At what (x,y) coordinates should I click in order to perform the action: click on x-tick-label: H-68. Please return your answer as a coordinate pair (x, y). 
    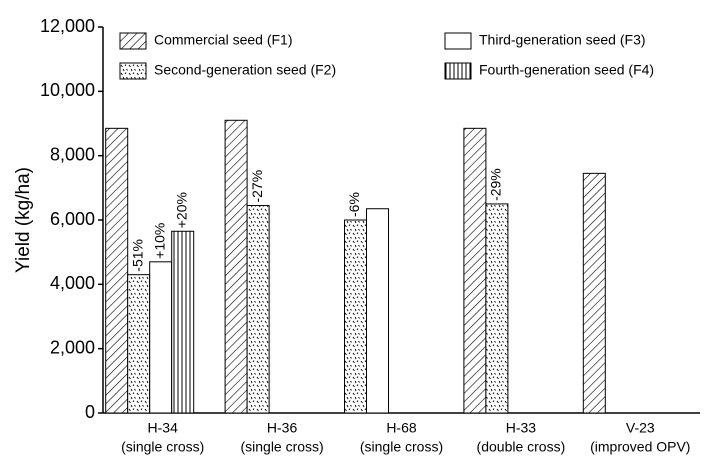
    Looking at the image, I should click on (401, 428).